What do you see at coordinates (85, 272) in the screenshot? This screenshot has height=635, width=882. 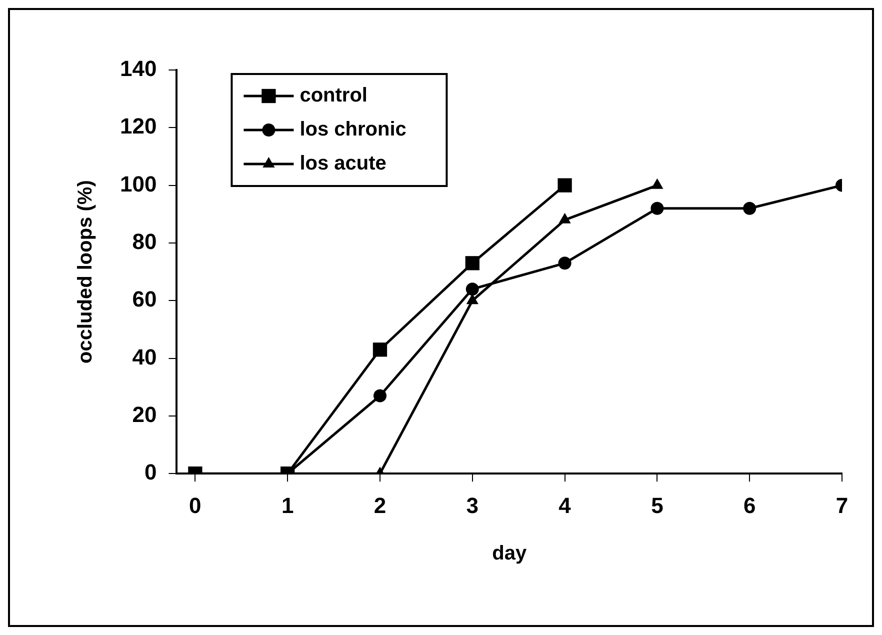 I see `y-axis-title: occluded loops (%)` at bounding box center [85, 272].